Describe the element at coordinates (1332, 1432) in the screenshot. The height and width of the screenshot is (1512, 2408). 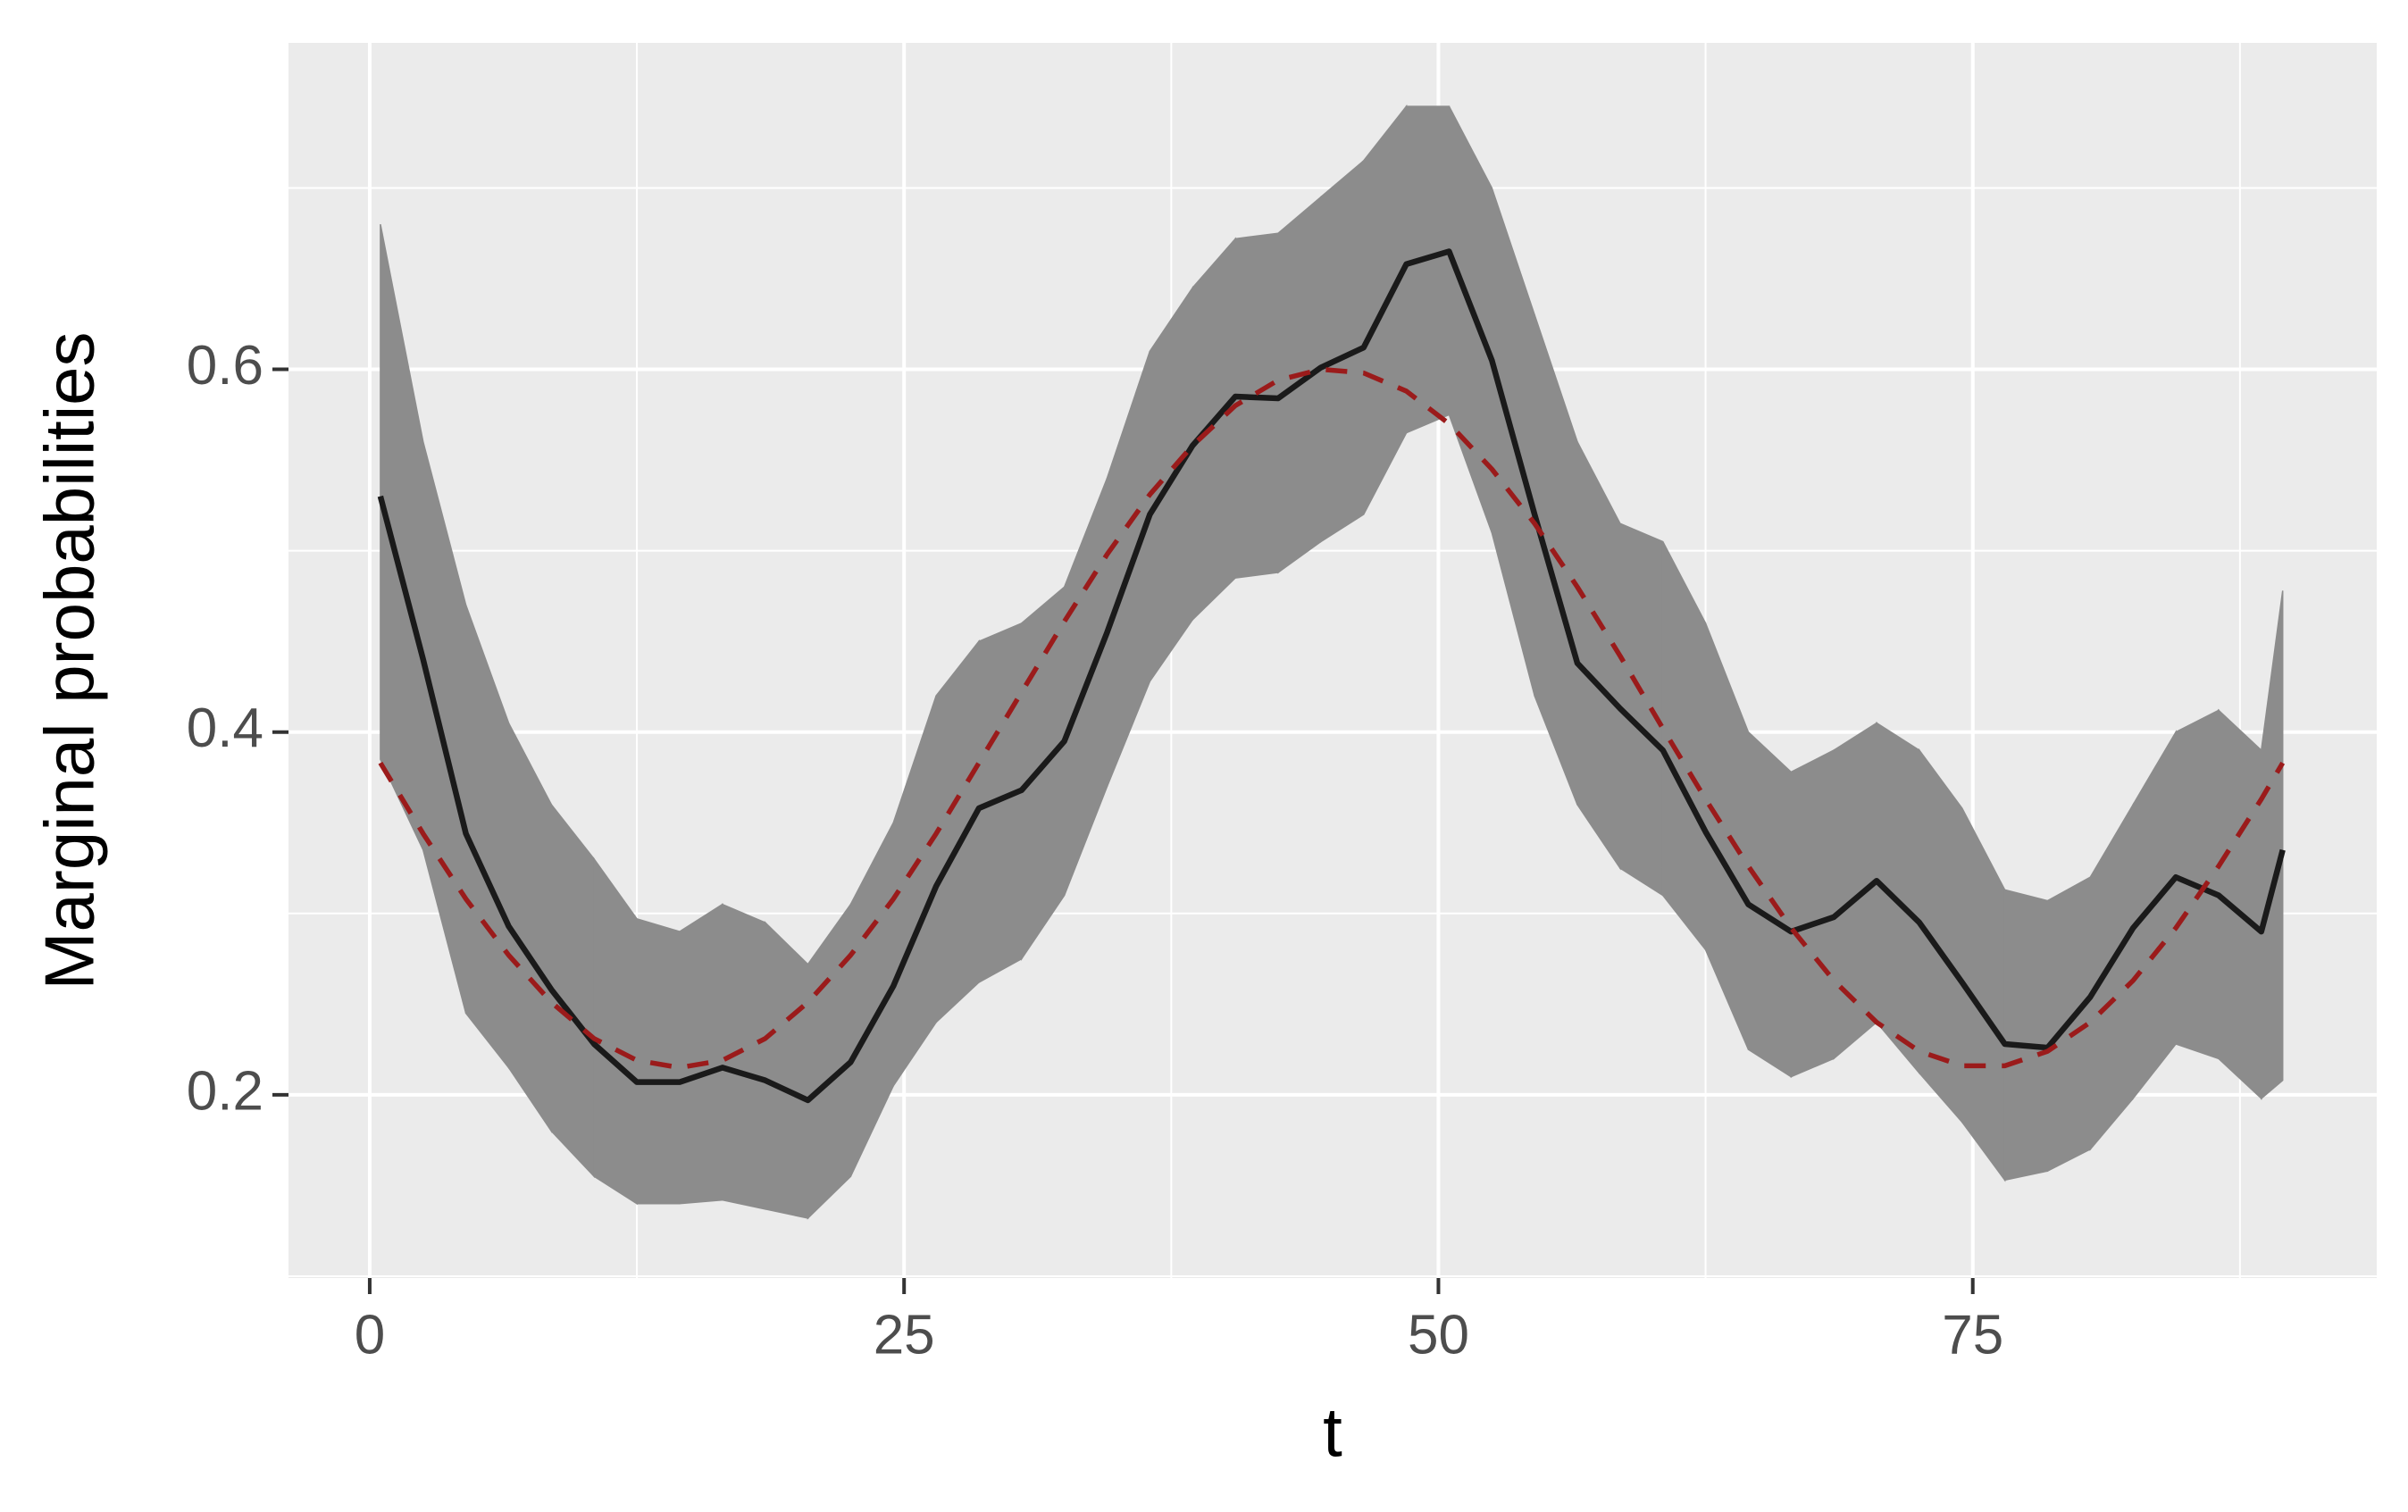
I see `x-axis-title: t` at that location.